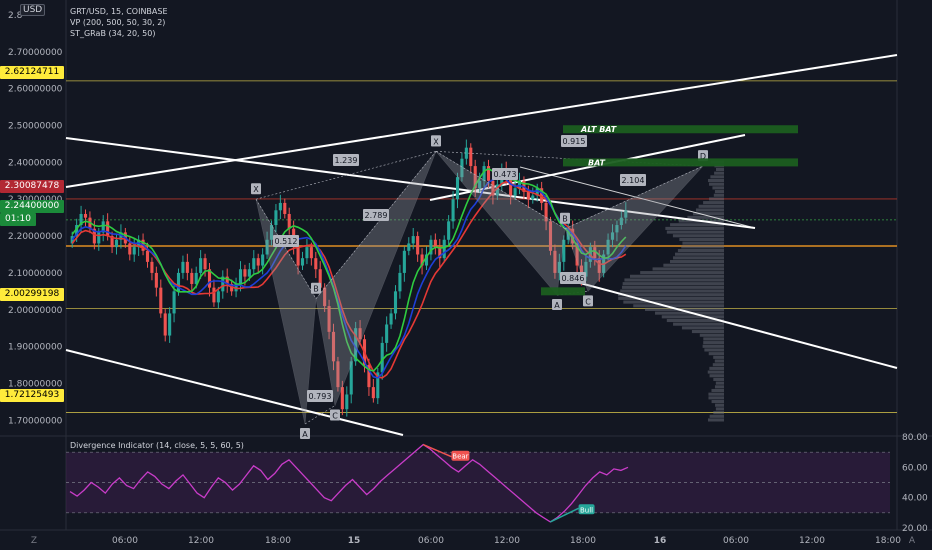 Image resolution: width=932 pixels, height=550 pixels. I want to click on price-tag-current: 2.24400000, so click(32, 206).